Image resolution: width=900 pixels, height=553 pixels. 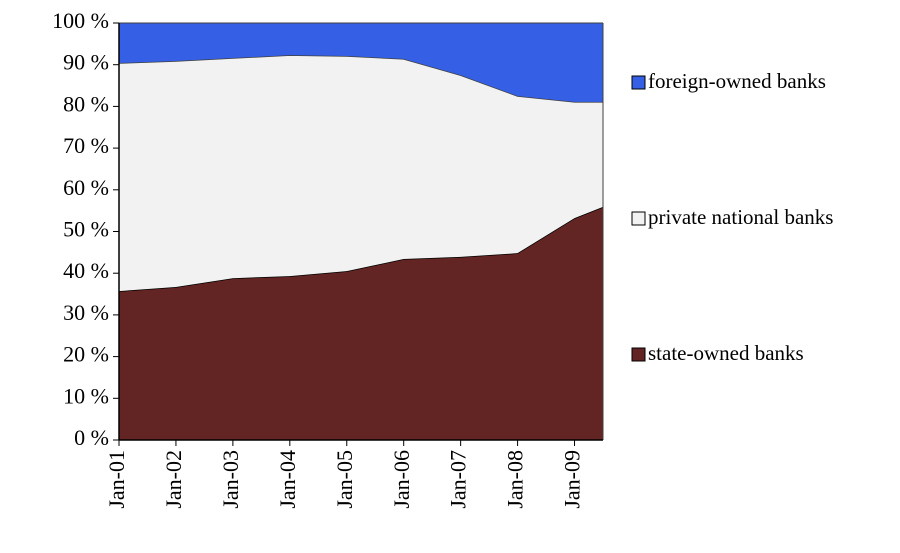 What do you see at coordinates (86, 62) in the screenshot?
I see `y-tick-label: 90 %` at bounding box center [86, 62].